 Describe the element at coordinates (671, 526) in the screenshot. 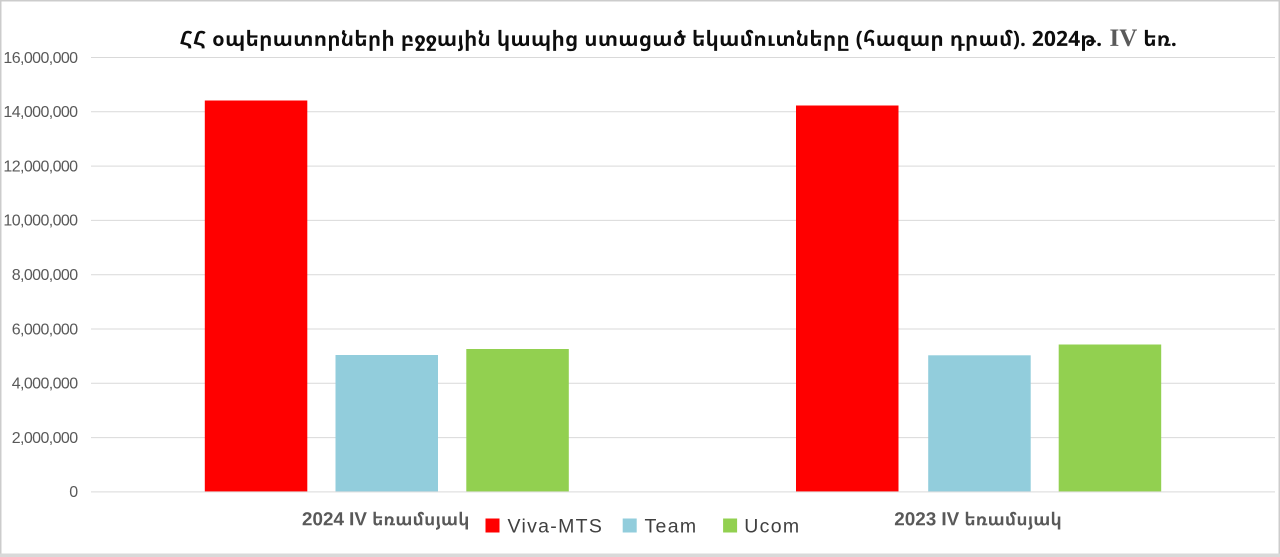

I see `svg-text: Team` at that location.